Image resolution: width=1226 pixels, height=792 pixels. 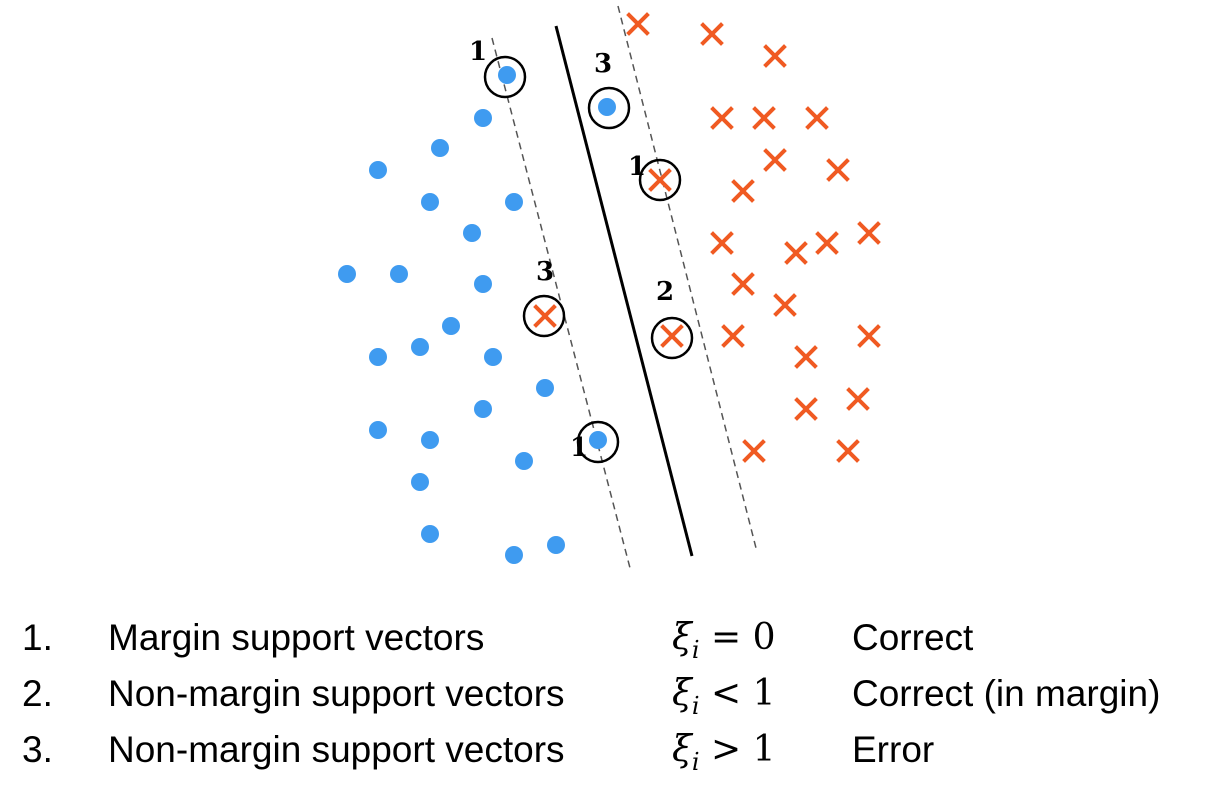 I want to click on margin-boundary-left, so click(x=561, y=303).